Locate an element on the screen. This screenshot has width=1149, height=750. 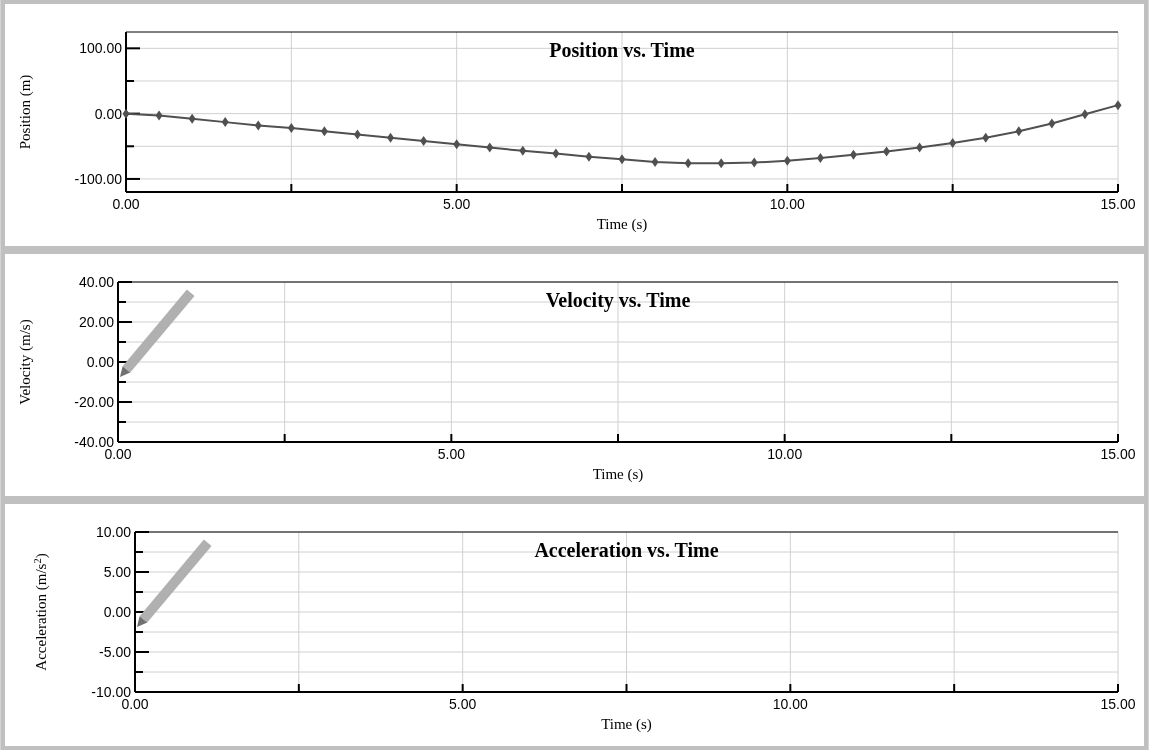
y-tick-label: -100.00 is located at coordinates (98, 178).